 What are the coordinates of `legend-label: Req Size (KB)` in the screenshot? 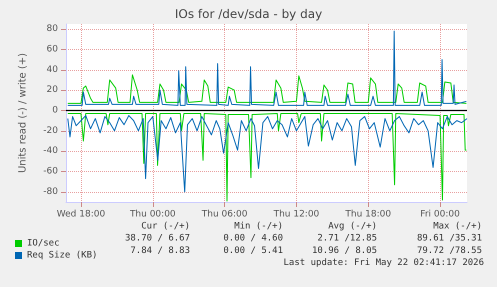 It's located at (62, 255).